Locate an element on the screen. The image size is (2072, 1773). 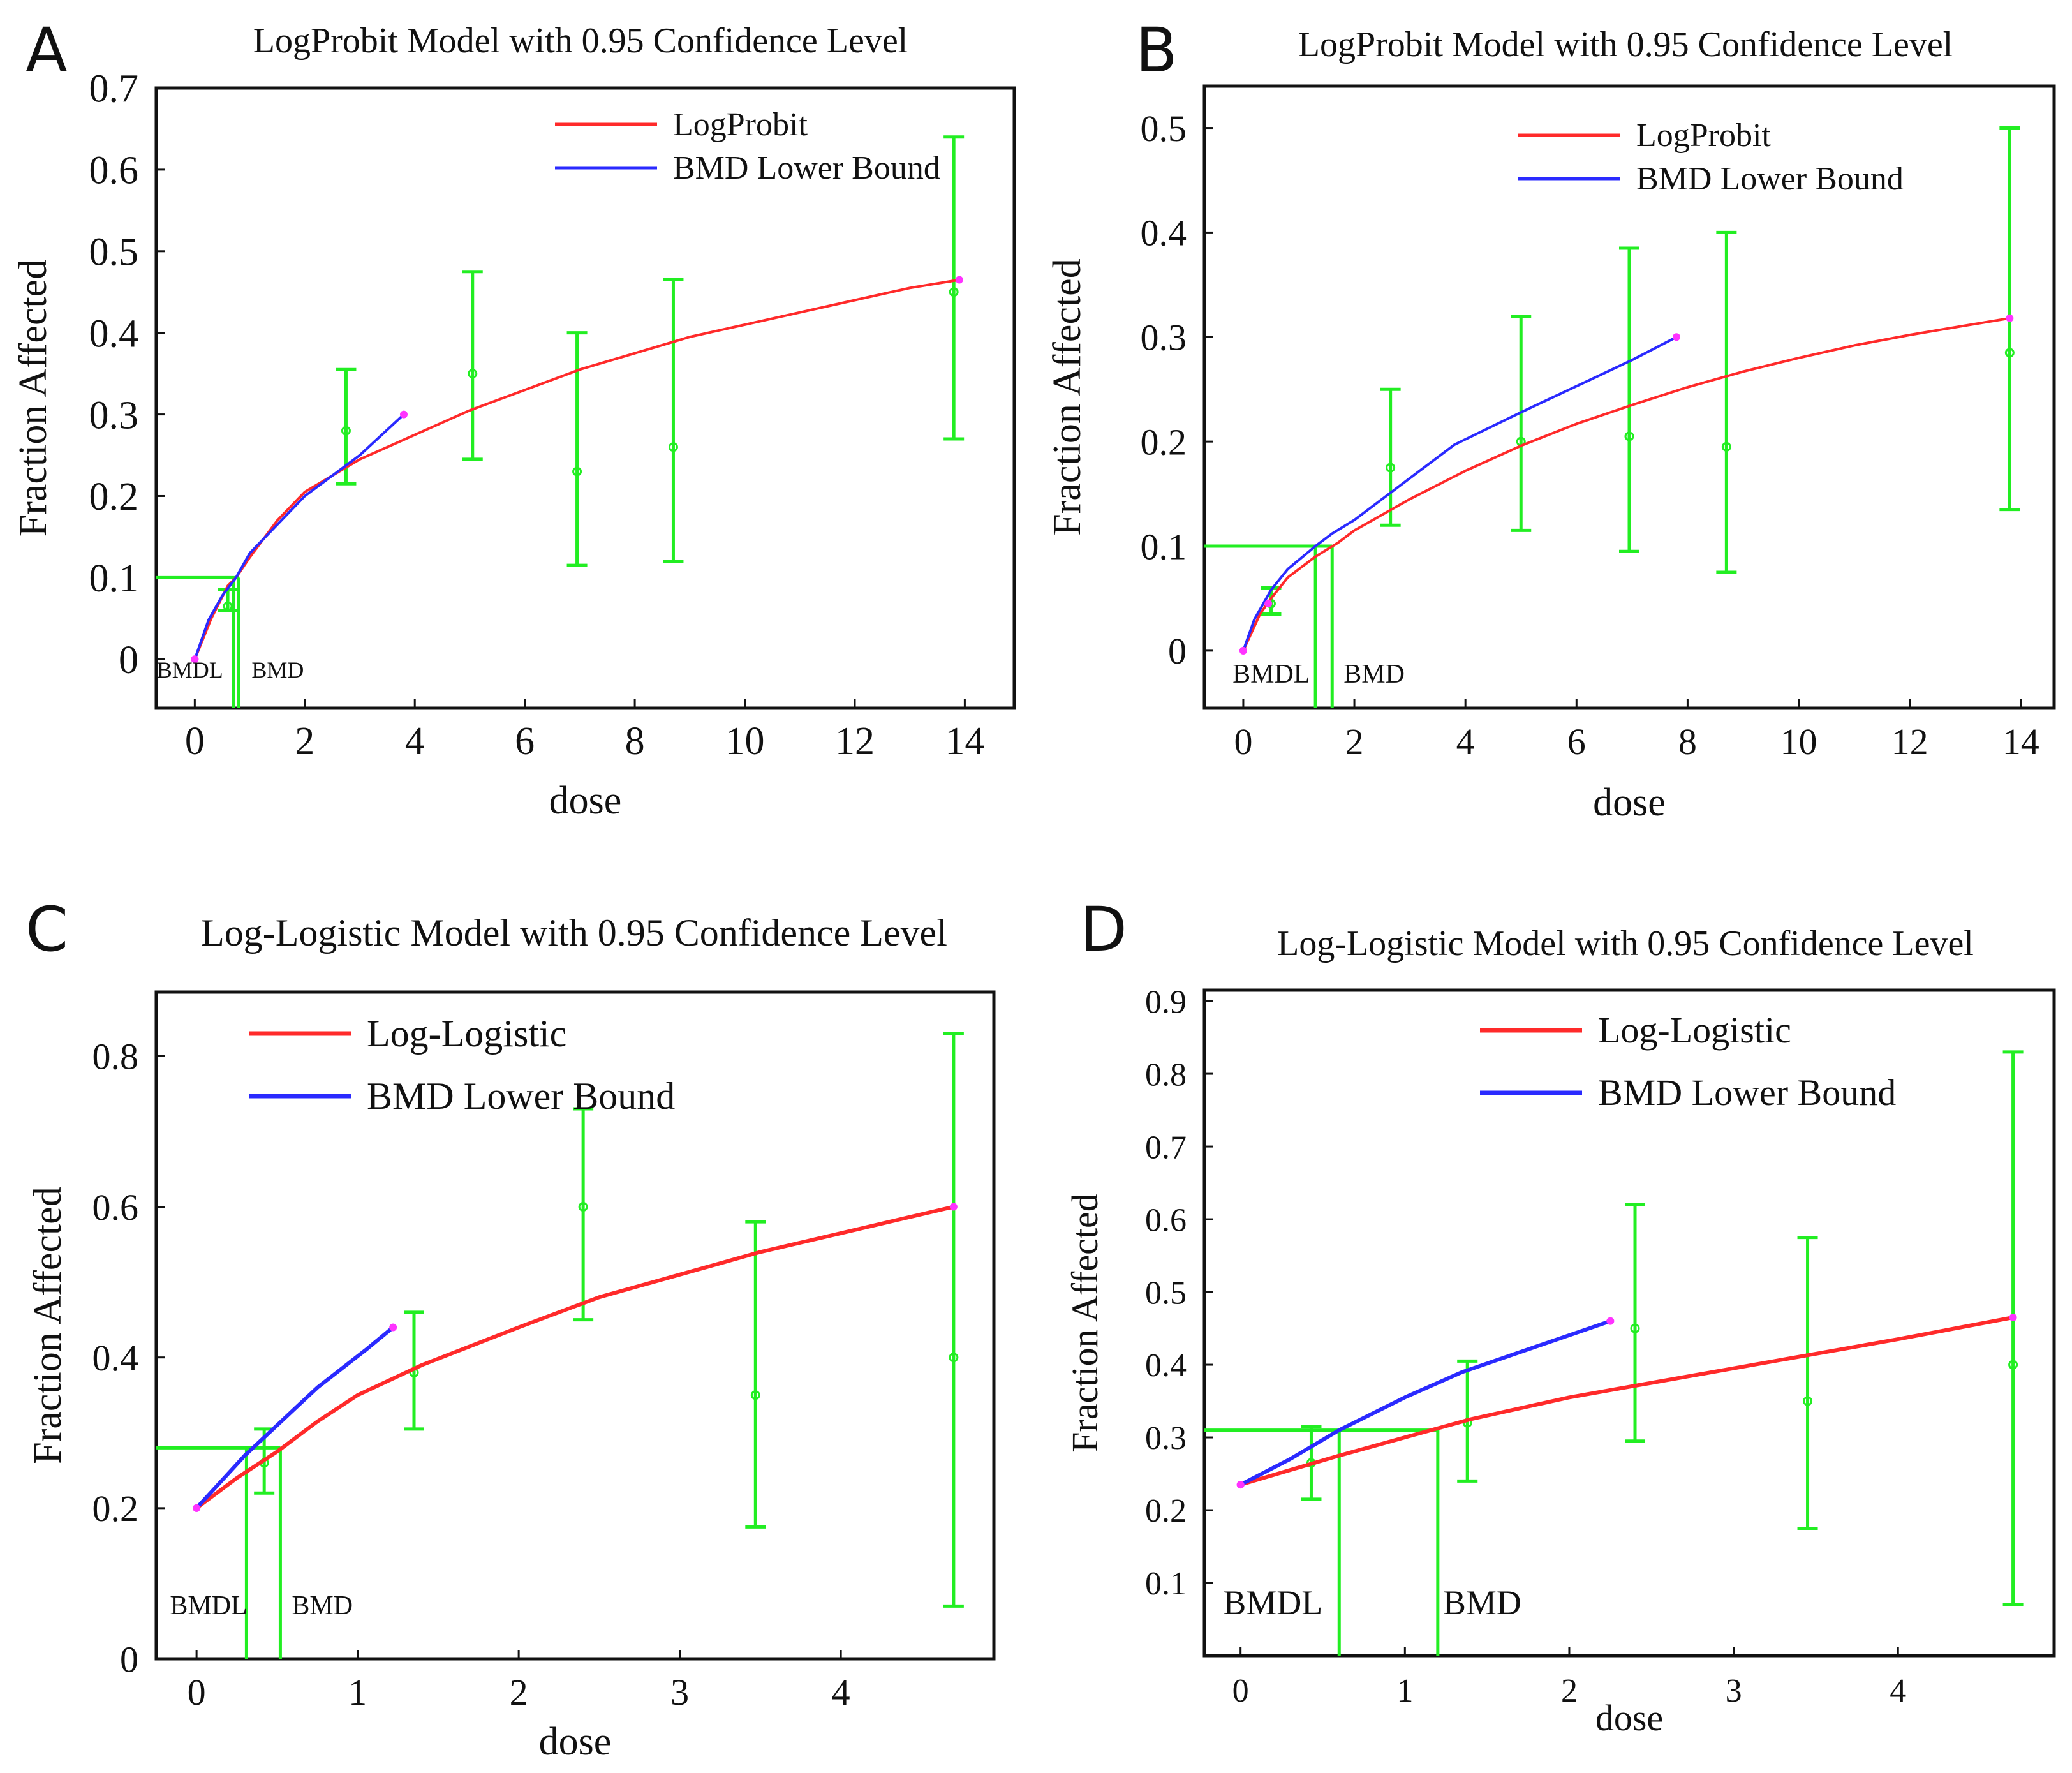
legend: Log-Logistic BMD Lower Bound is located at coordinates (1688, 1061).